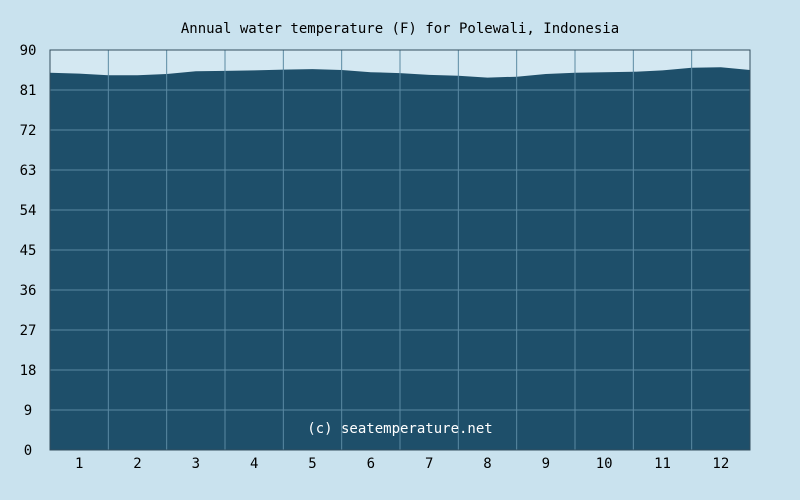 The width and height of the screenshot is (800, 500). Describe the element at coordinates (28, 371) in the screenshot. I see `y-tick-label: 18` at that location.